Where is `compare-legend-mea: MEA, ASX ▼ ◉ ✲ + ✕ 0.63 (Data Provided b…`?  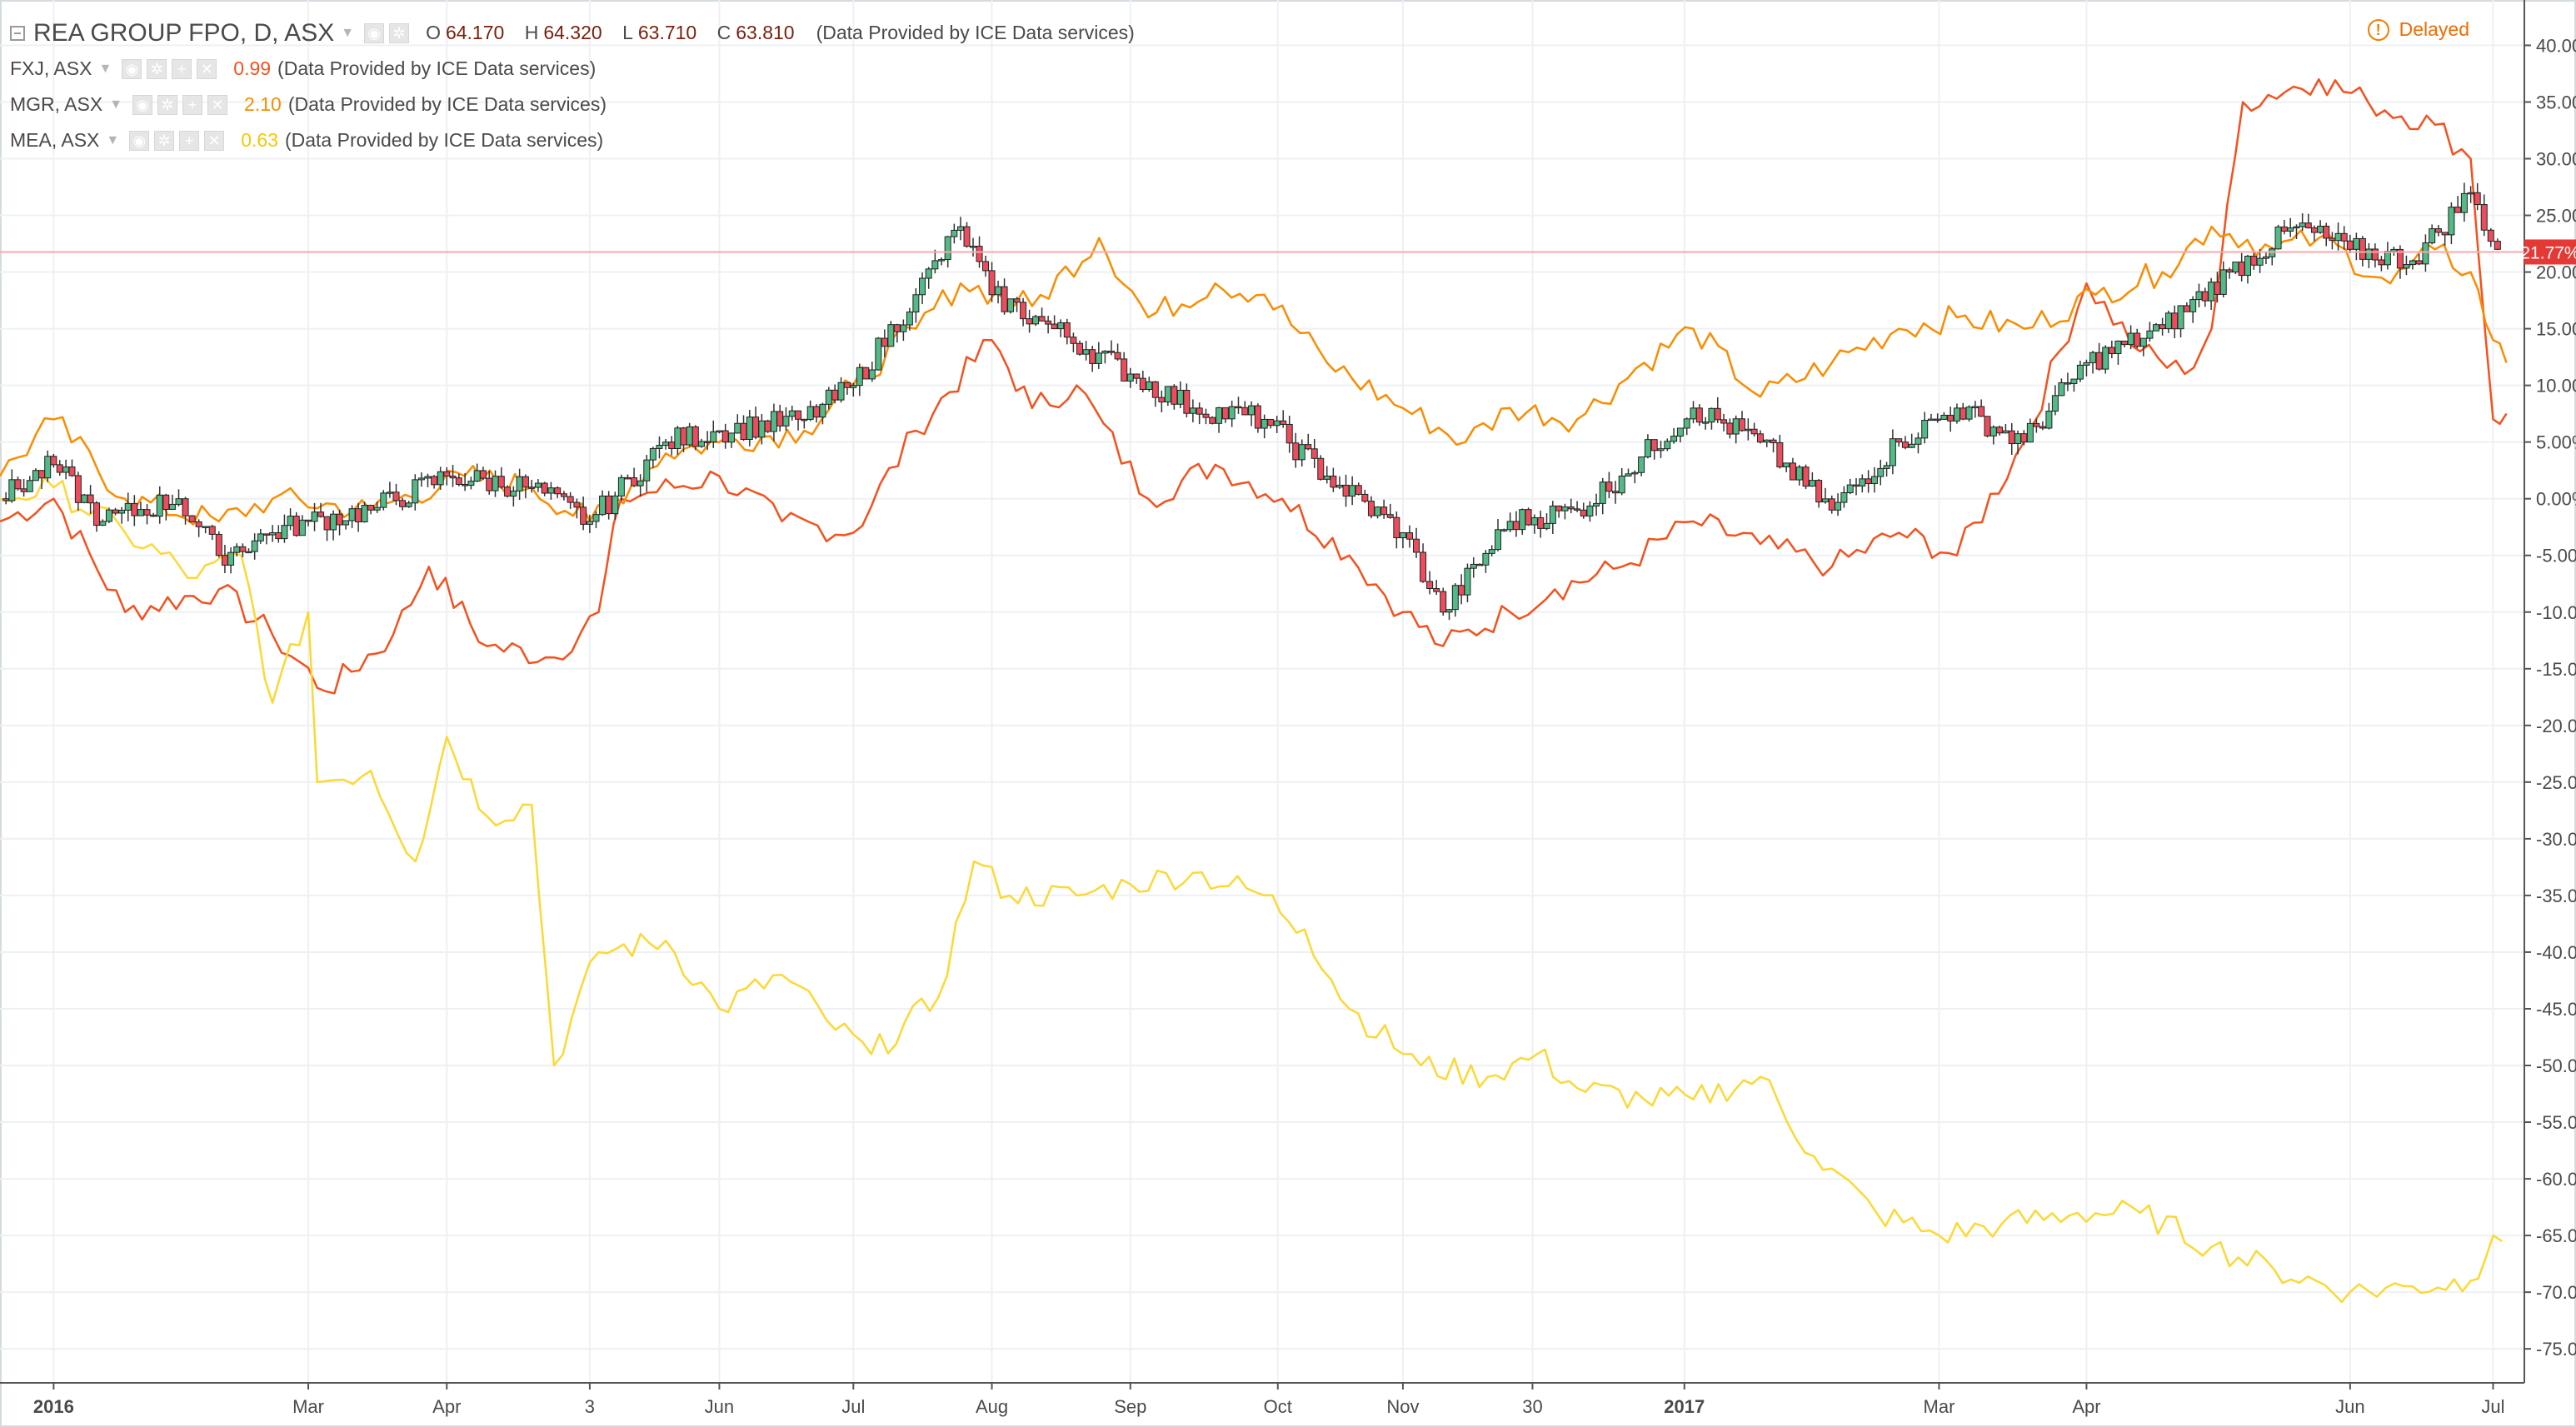 compare-legend-mea: MEA, ASX ▼ ◉ ✲ + ✕ 0.63 (Data Provided b… is located at coordinates (572, 140).